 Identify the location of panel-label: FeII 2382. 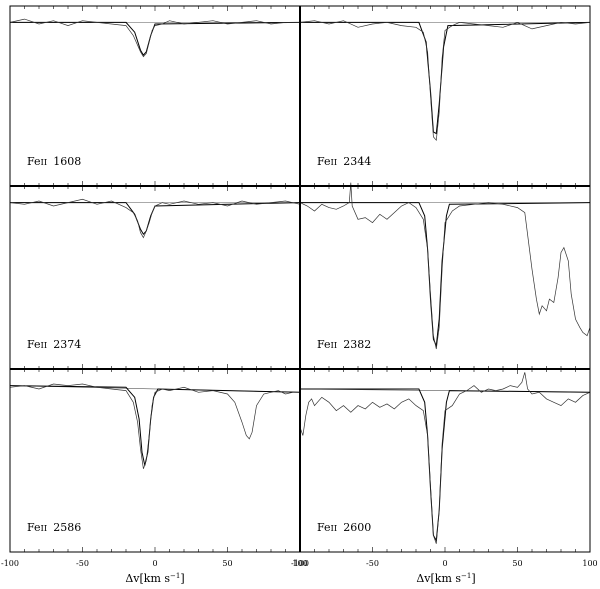
(344, 344).